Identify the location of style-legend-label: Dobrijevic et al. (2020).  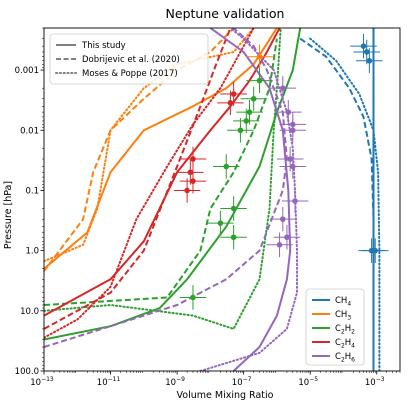
(131, 60).